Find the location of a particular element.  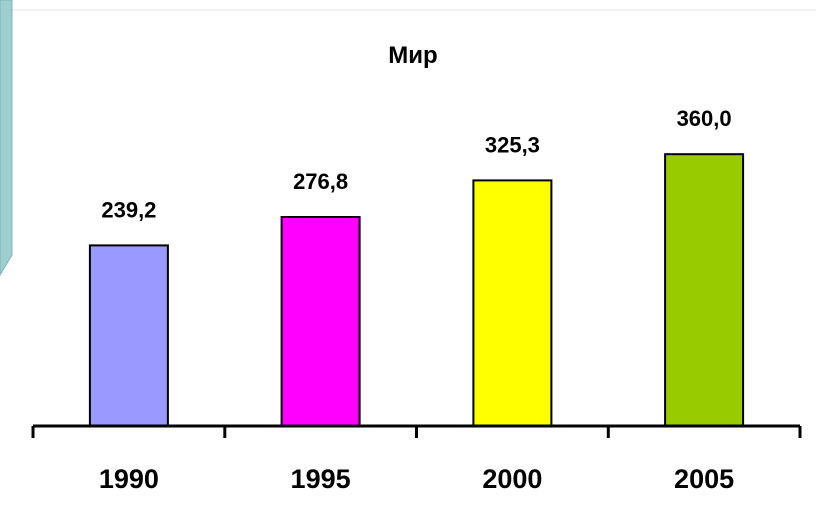

bar-2000 is located at coordinates (512, 303).